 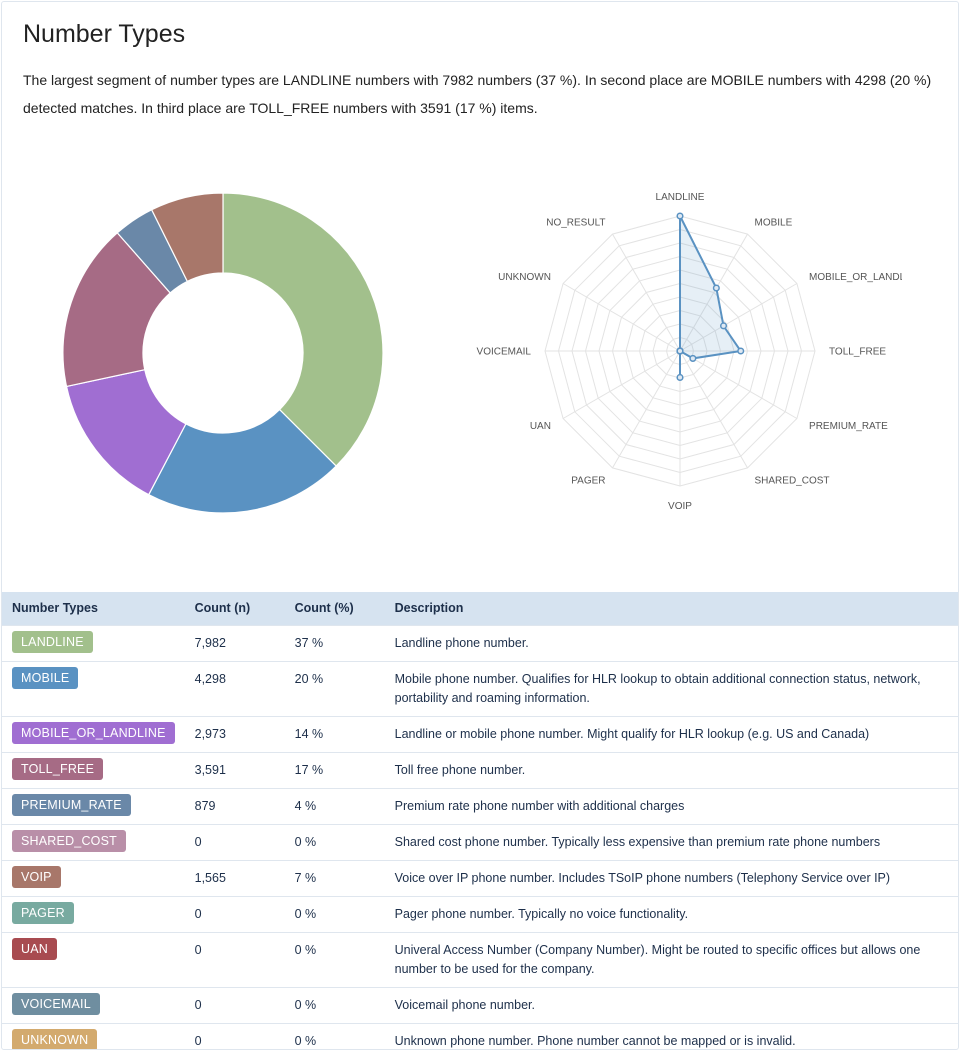 I want to click on col-header-description: Description, so click(x=429, y=608).